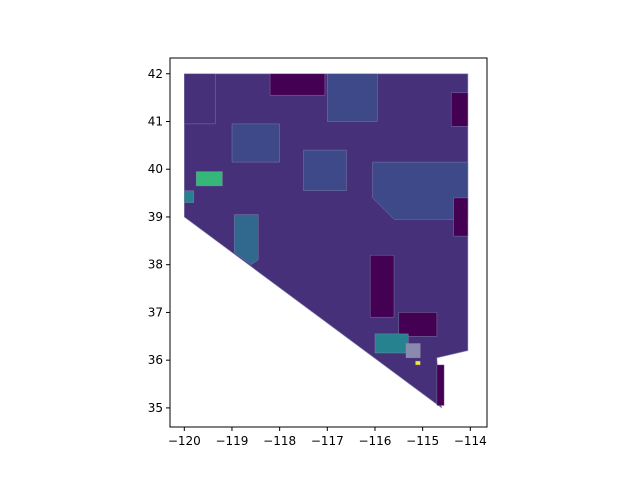 This screenshot has width=640, height=480. Describe the element at coordinates (461, 217) in the screenshot. I see `region-east-border-tract` at that location.